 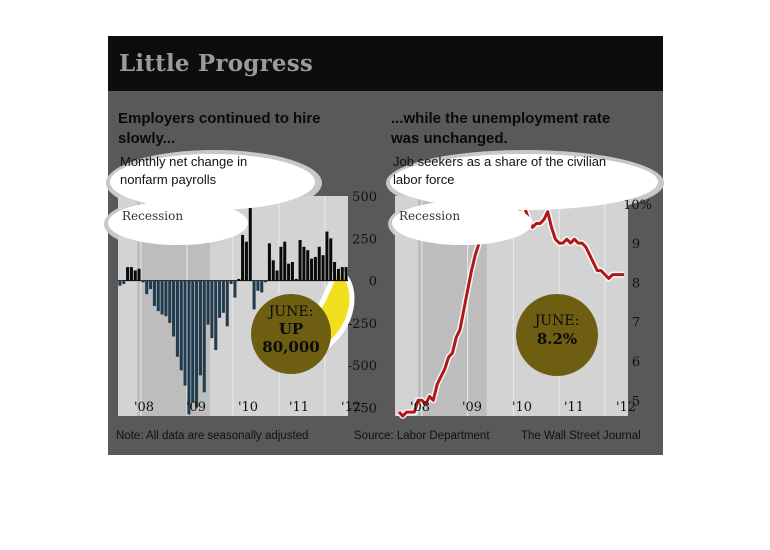 I want to click on right-x-tick-label: '11, so click(x=574, y=407).